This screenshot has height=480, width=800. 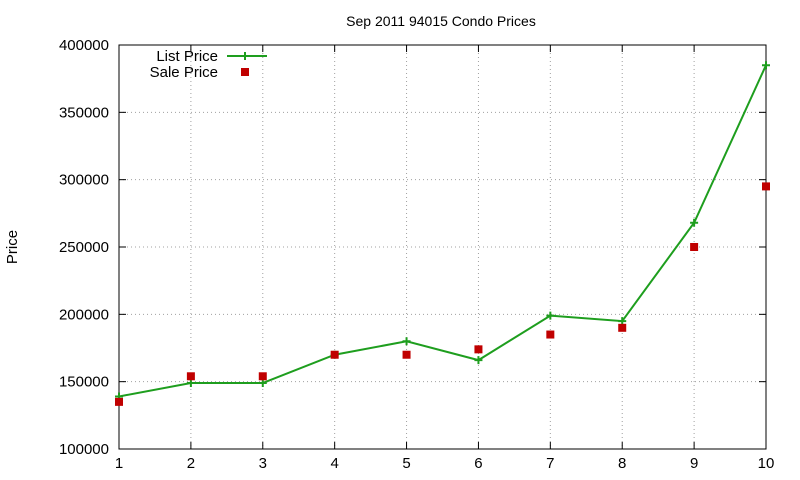 I want to click on y-tick-label: 100000, so click(x=84, y=449).